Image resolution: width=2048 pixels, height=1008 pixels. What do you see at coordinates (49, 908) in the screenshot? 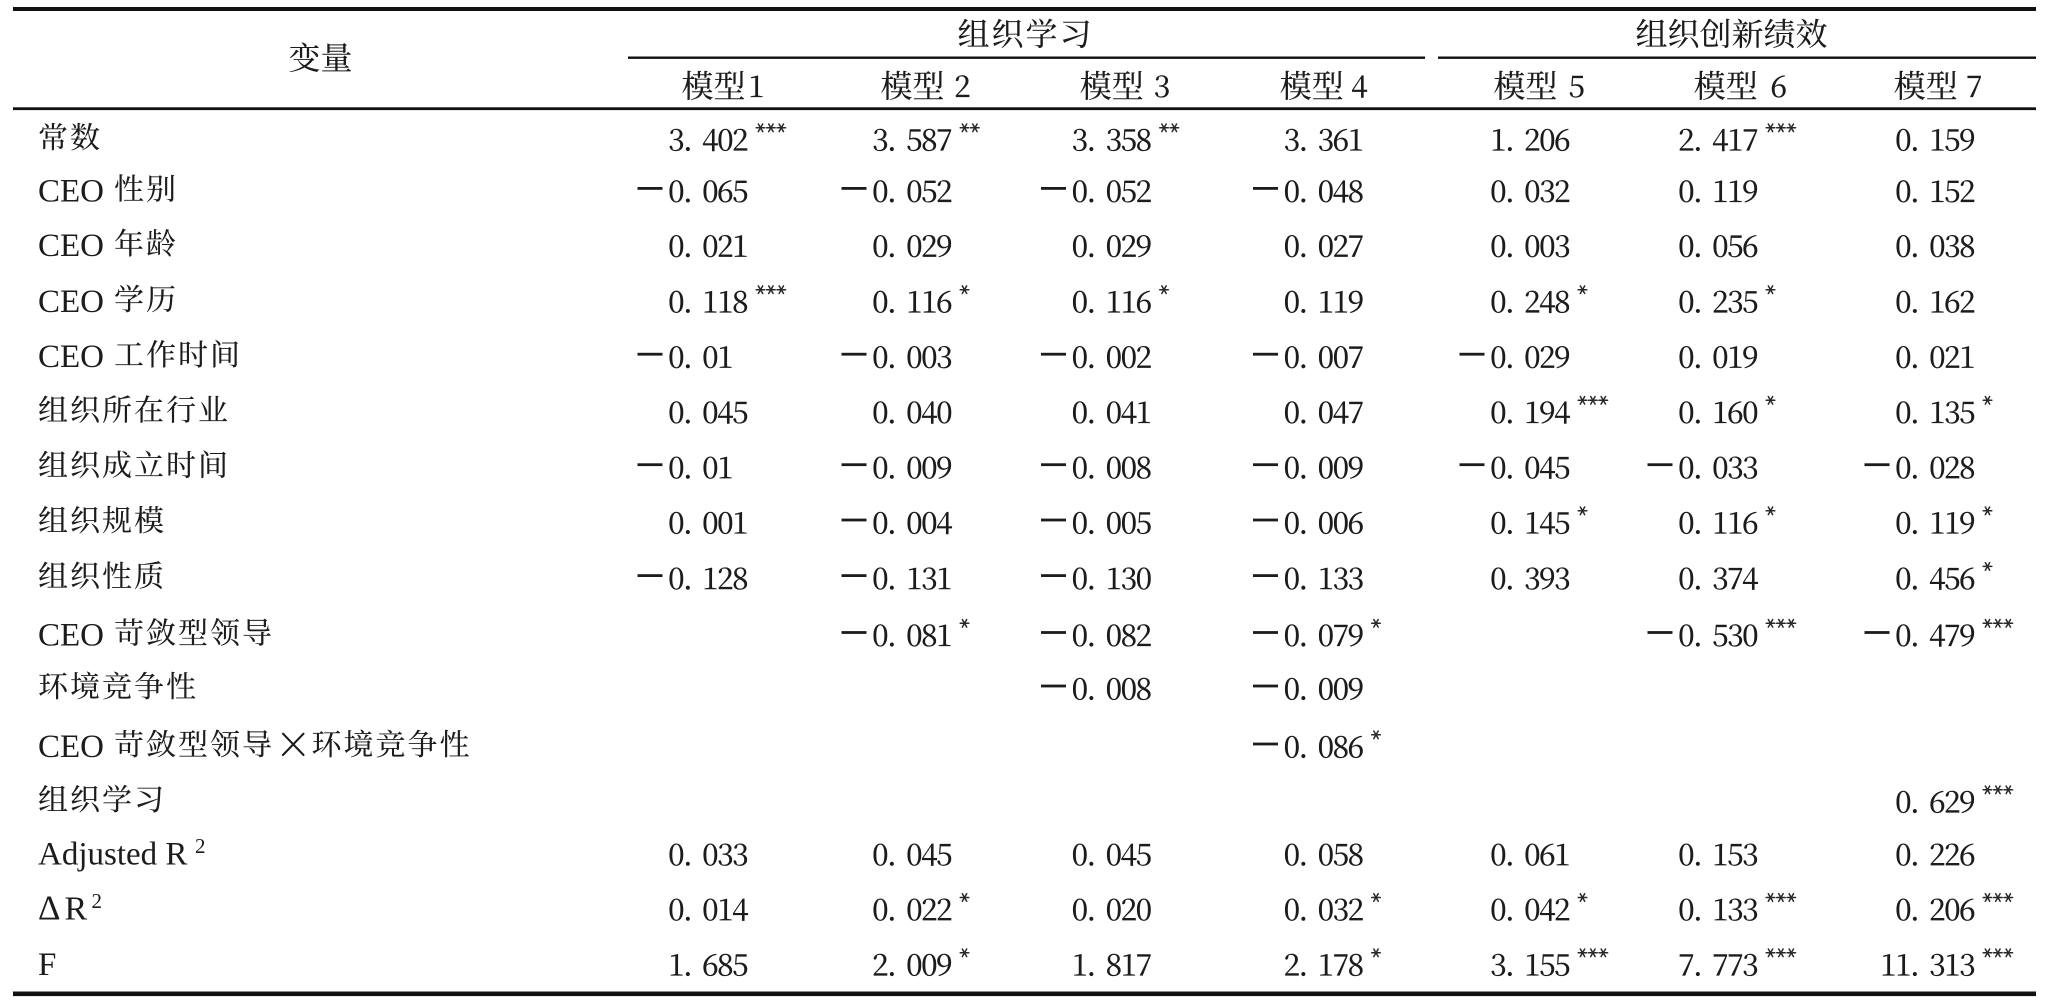
I see `svg-text: Δ` at bounding box center [49, 908].